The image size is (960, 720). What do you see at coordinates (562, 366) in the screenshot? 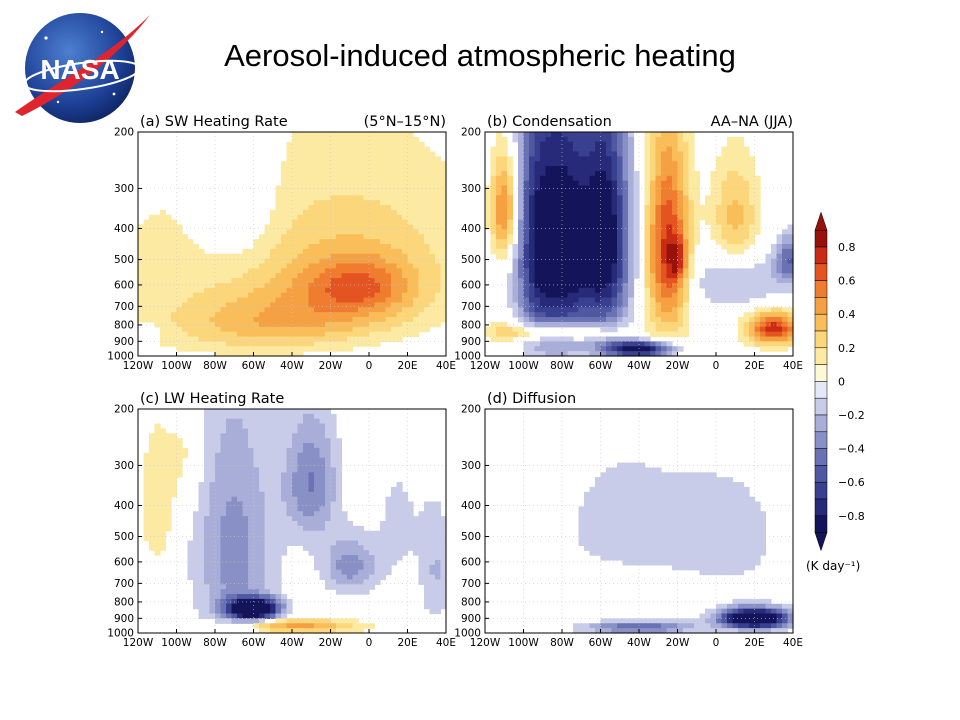
I see `x-tick-label: 80W` at bounding box center [562, 366].